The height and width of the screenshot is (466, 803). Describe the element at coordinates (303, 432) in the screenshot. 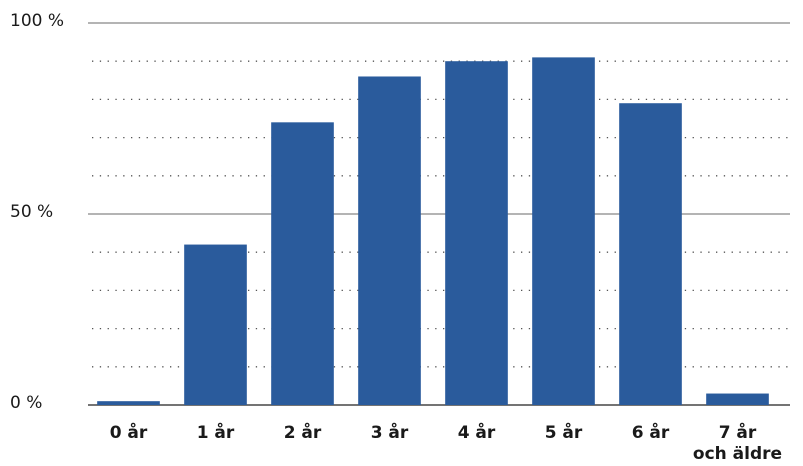

I see `x-tick-label: 2 år` at that location.